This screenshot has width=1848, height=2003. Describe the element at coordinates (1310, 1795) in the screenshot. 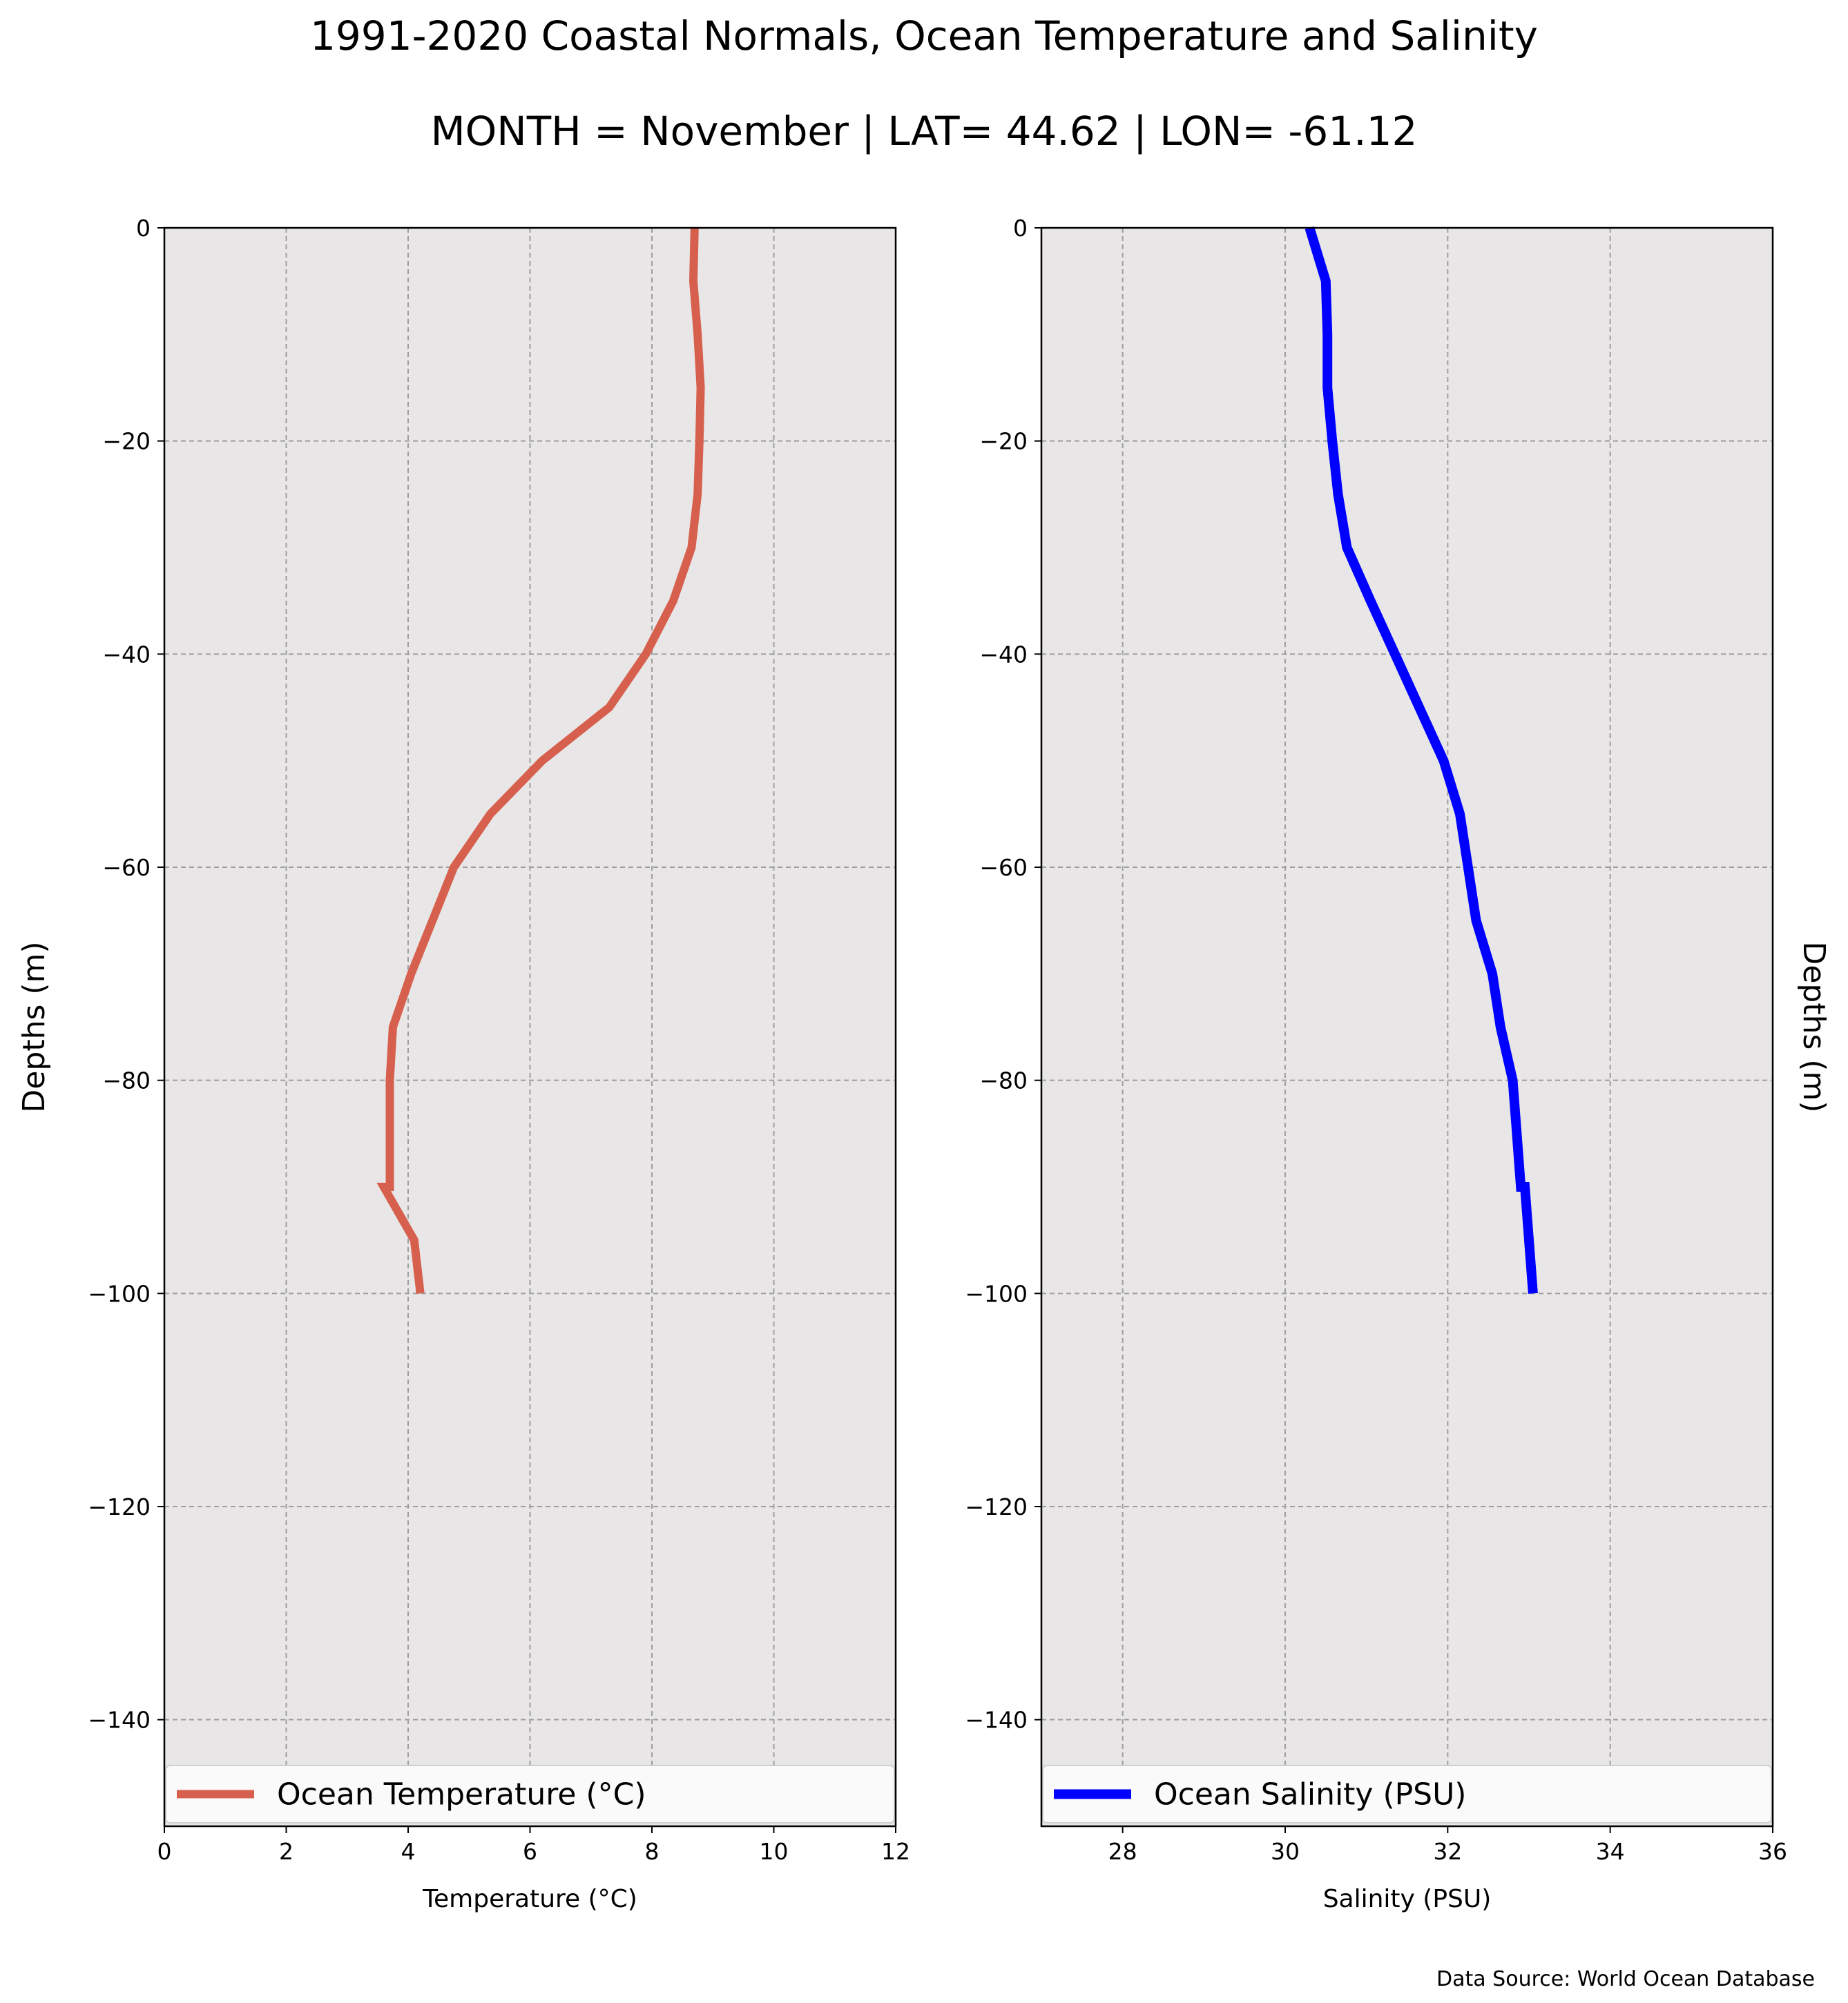

I see `legend-label: Ocean Salinity (PSU)` at that location.